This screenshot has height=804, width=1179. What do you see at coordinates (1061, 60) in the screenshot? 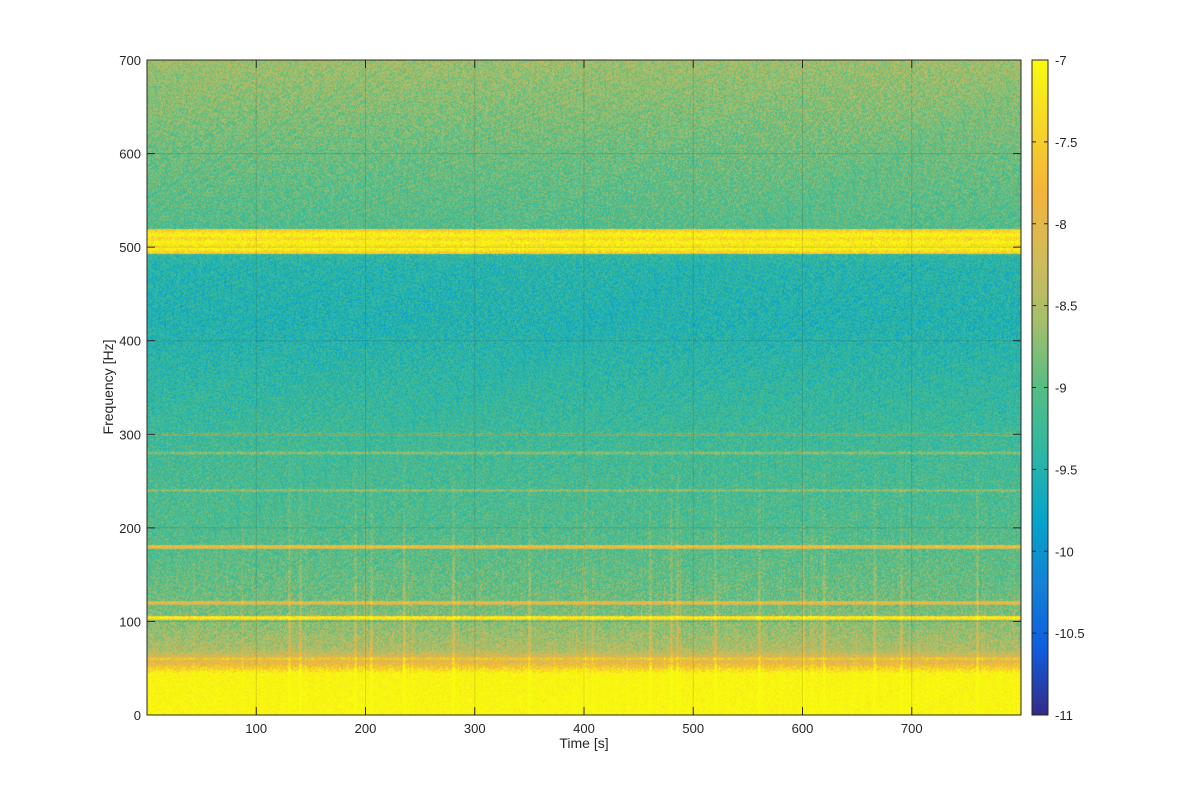
I see `colorbar-tick-label: -7` at bounding box center [1061, 60].